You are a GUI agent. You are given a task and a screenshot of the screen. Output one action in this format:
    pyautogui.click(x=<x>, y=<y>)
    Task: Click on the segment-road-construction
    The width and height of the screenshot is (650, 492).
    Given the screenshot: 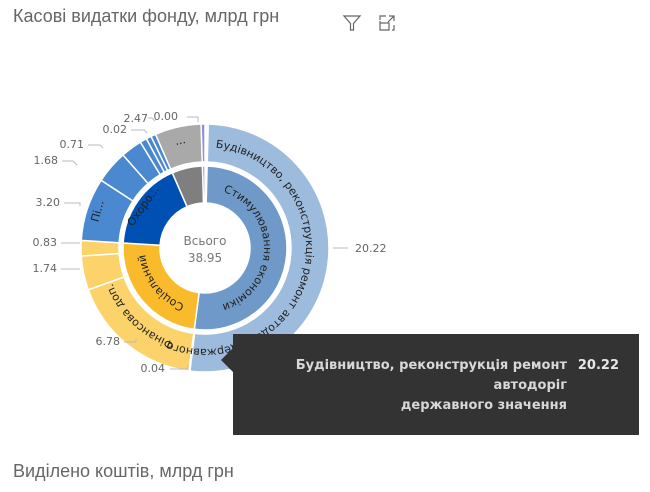 What is the action you would take?
    pyautogui.click(x=259, y=248)
    